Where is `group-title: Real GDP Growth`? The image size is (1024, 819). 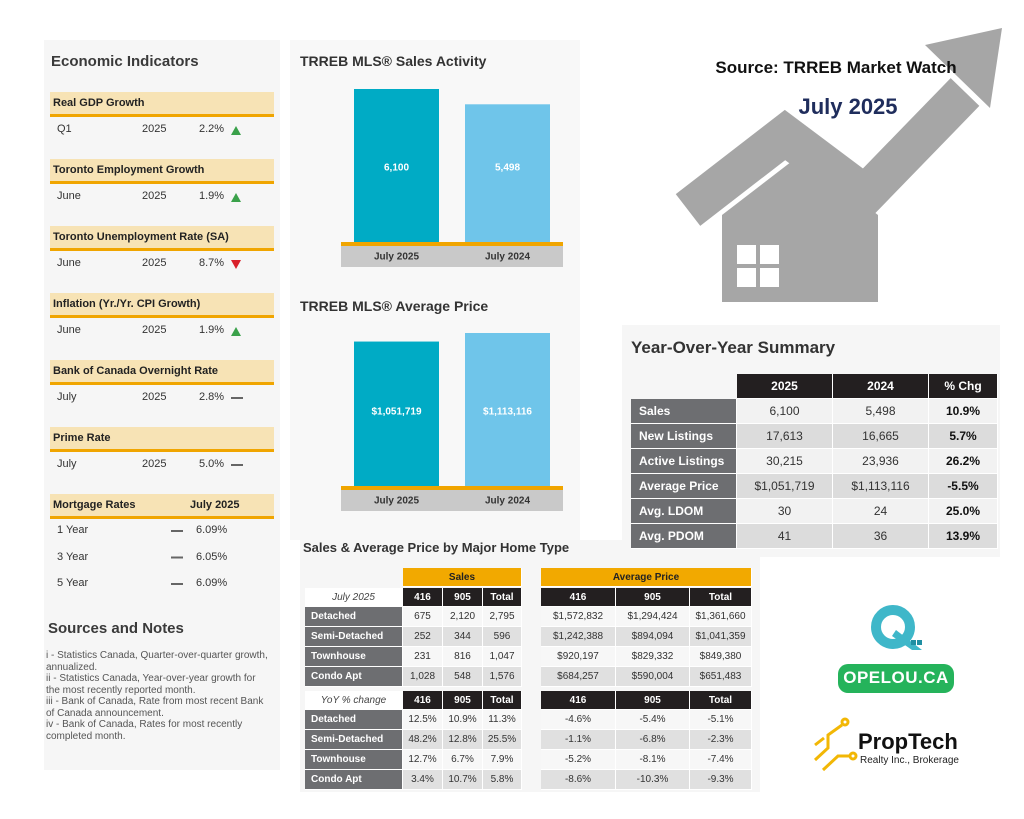
group-title: Real GDP Growth is located at coordinates (99, 103).